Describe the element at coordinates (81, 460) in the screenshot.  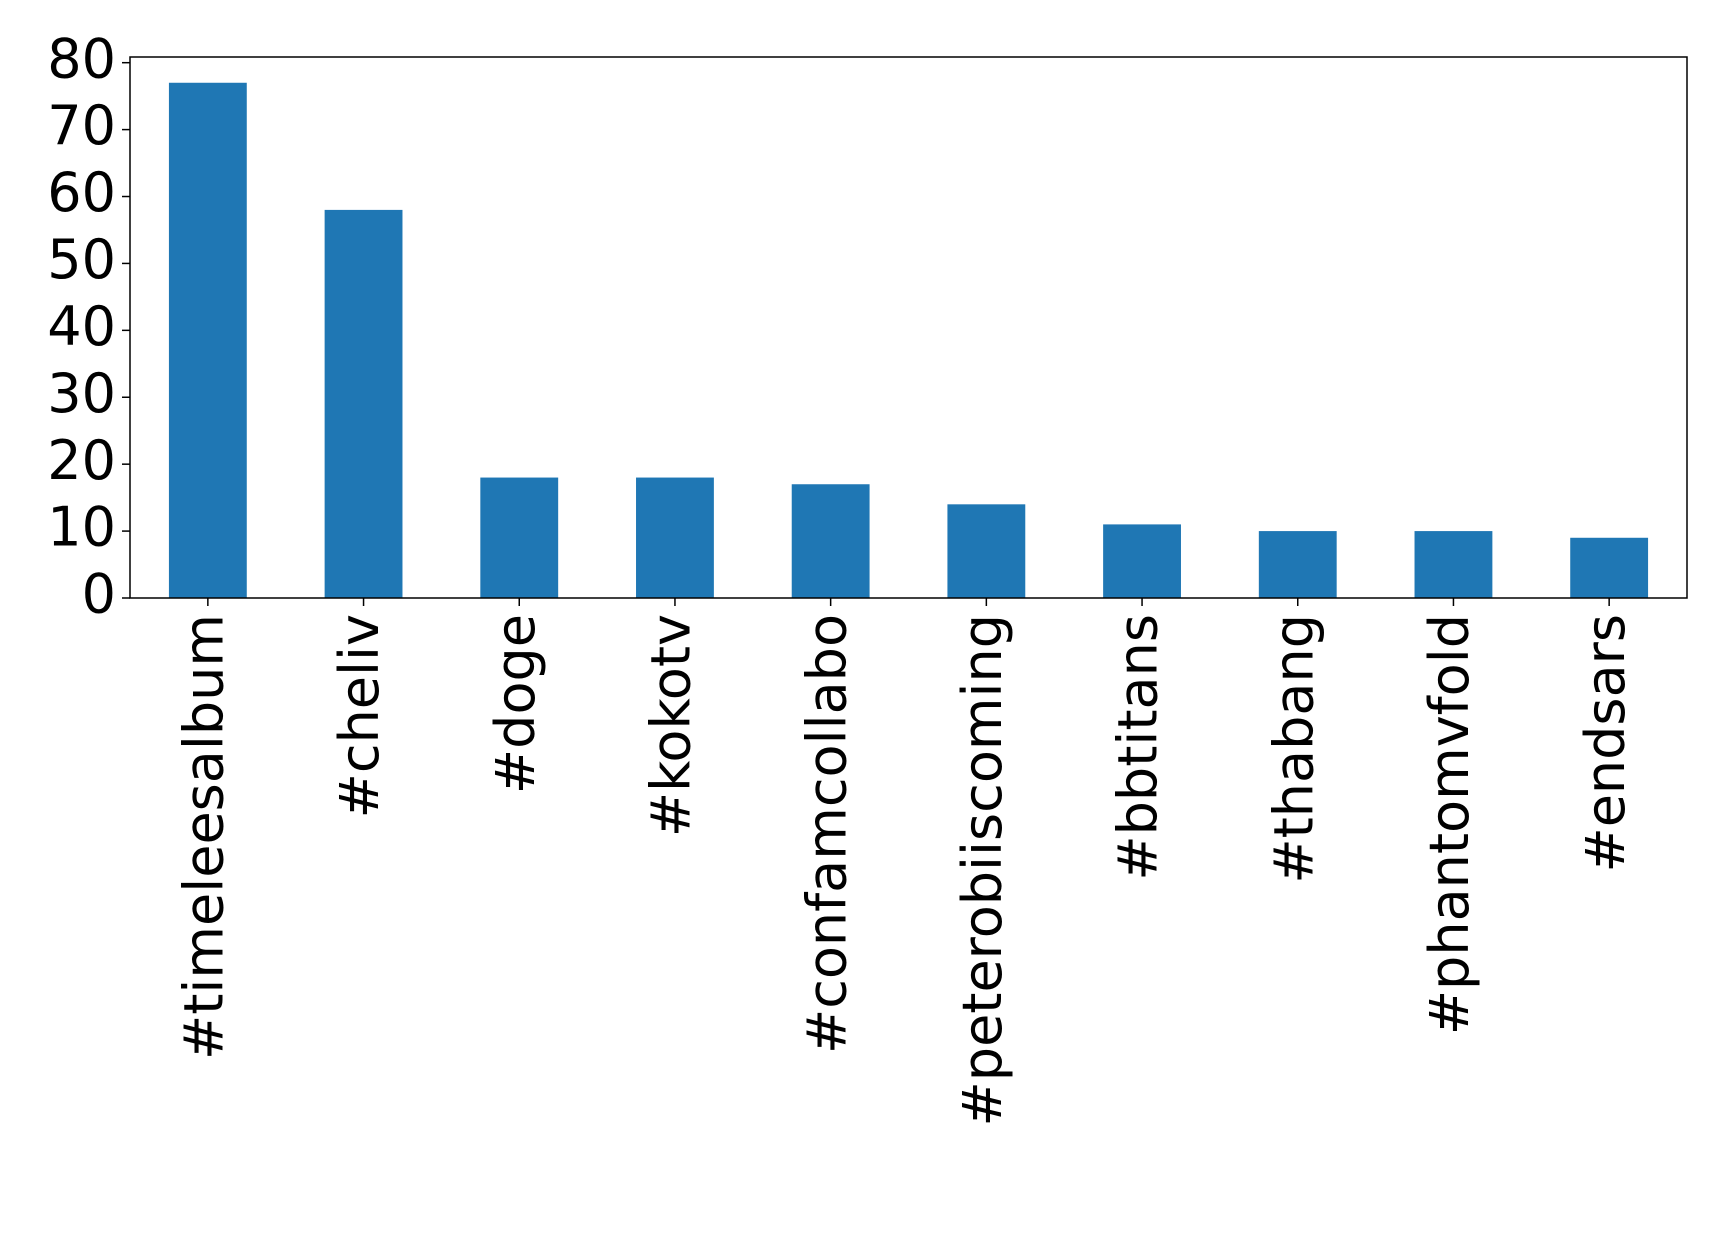
I see `y-tick-label: 20` at that location.